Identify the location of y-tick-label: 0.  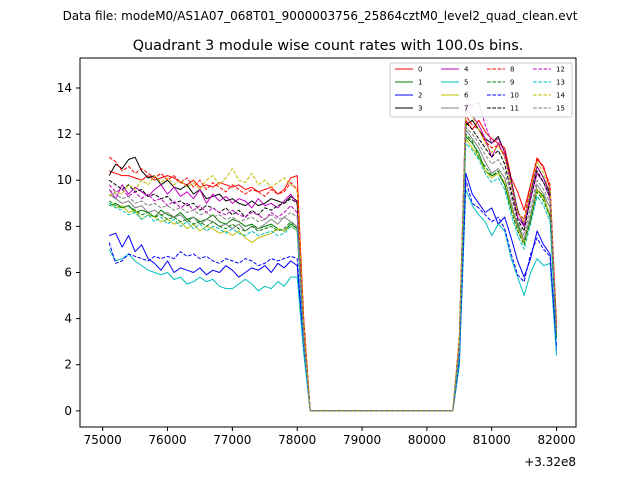
(68, 411).